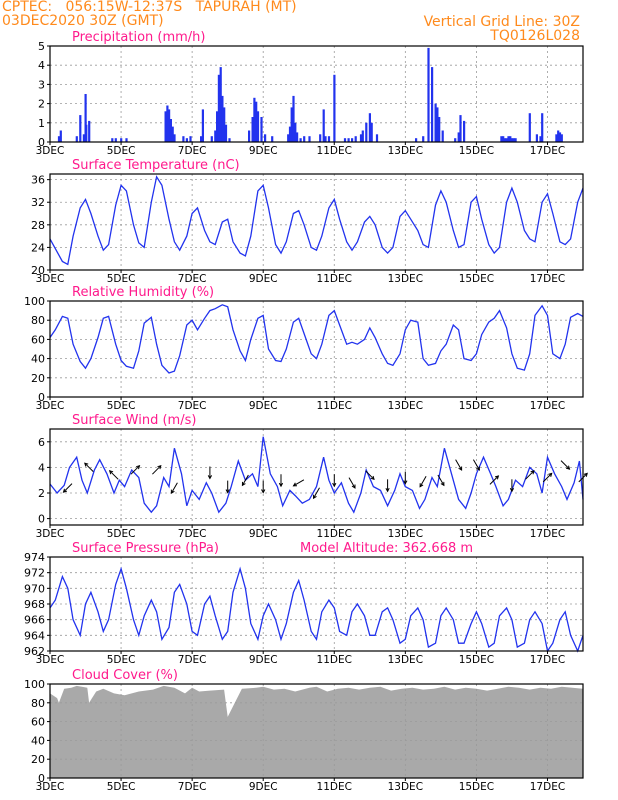 The width and height of the screenshot is (618, 800). What do you see at coordinates (535, 36) in the screenshot?
I see `model-code: TQ0126L028` at bounding box center [535, 36].